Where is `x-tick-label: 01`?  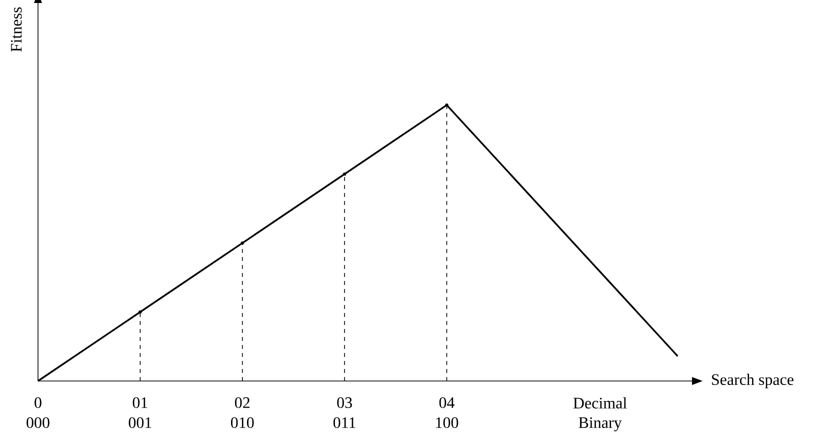
x-tick-label: 01 is located at coordinates (140, 402).